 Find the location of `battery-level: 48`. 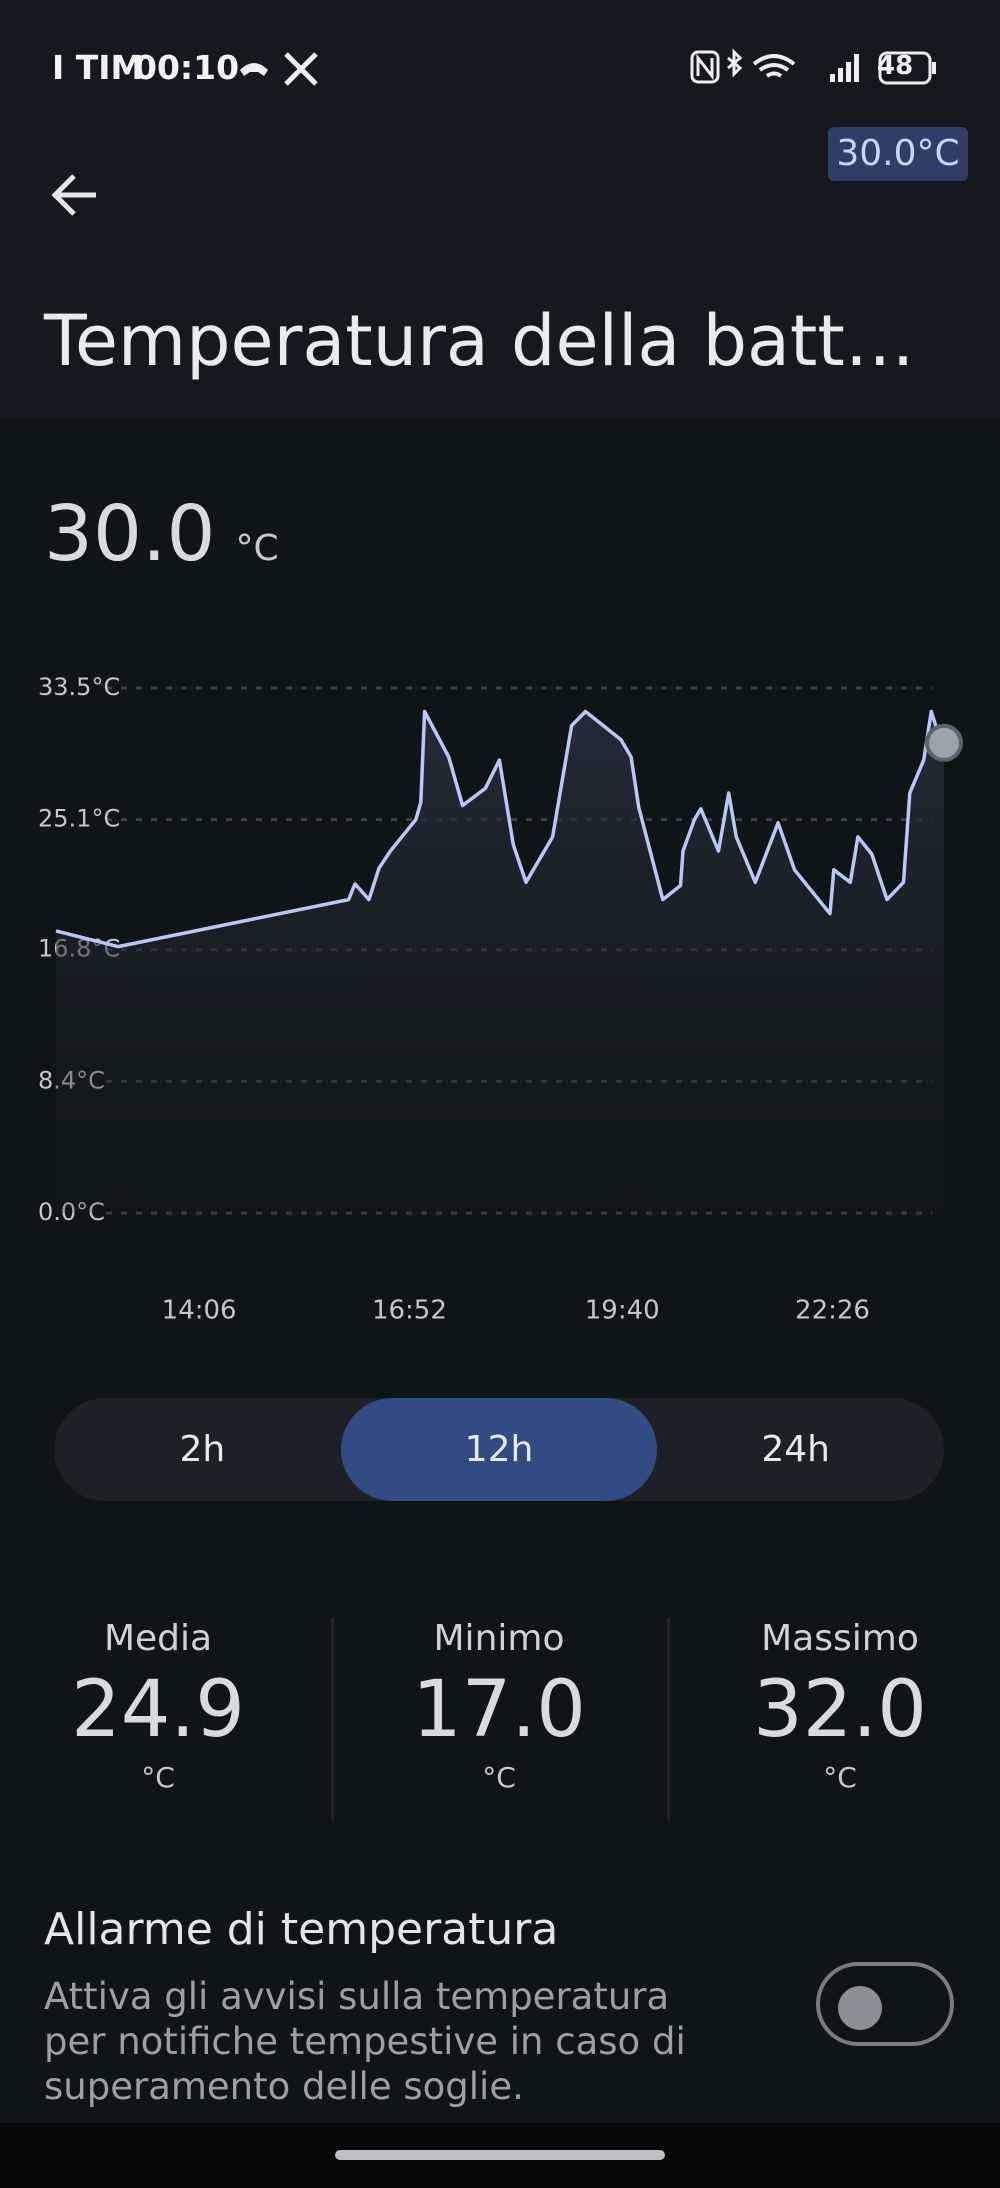

battery-level: 48 is located at coordinates (895, 66).